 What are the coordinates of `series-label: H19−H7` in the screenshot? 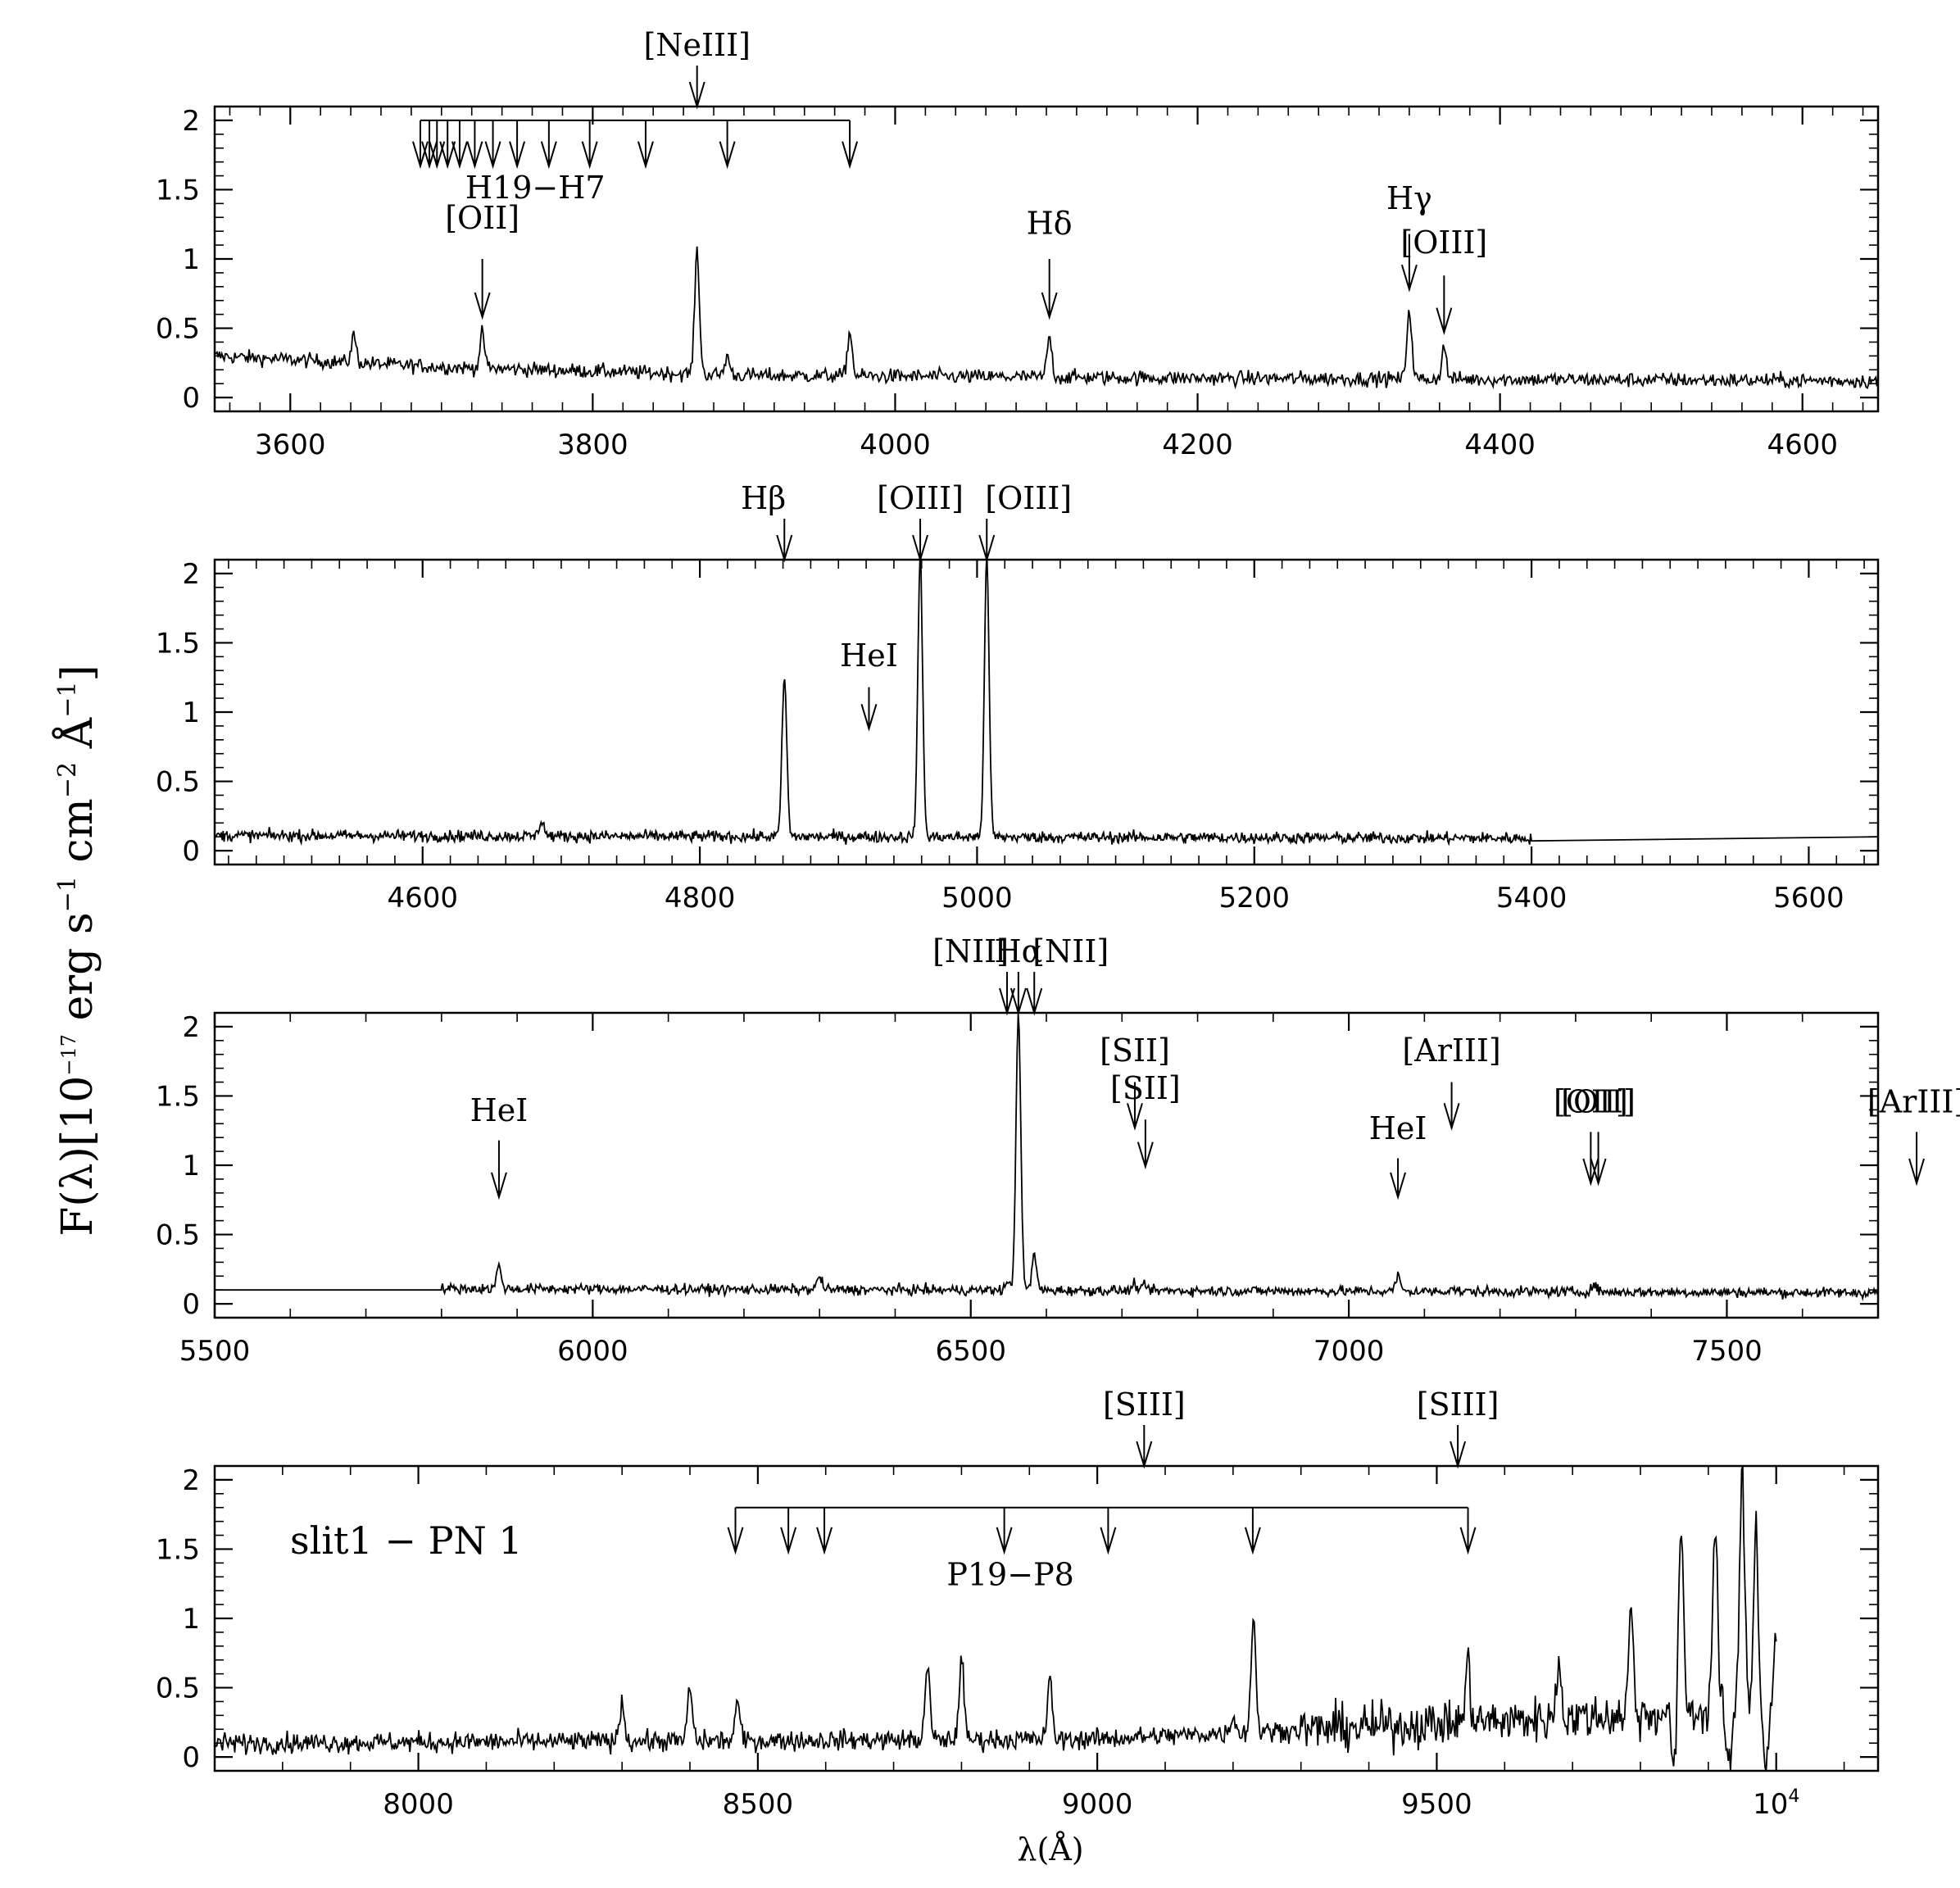 It's located at (535, 188).